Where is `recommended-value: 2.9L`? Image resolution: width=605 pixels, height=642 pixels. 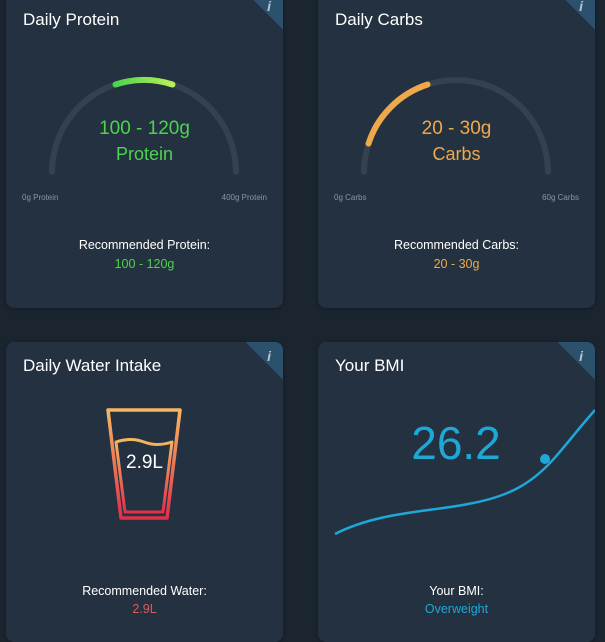
recommended-value: 2.9L is located at coordinates (144, 609).